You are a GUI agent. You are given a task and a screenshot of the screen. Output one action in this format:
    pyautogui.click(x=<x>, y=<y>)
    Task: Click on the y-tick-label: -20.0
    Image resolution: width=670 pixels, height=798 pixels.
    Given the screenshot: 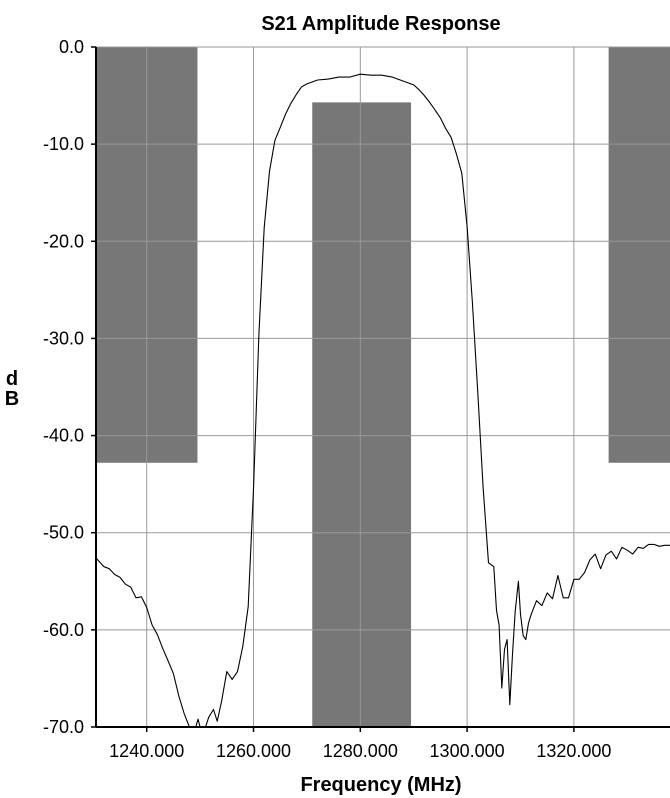 What is the action you would take?
    pyautogui.click(x=63, y=241)
    